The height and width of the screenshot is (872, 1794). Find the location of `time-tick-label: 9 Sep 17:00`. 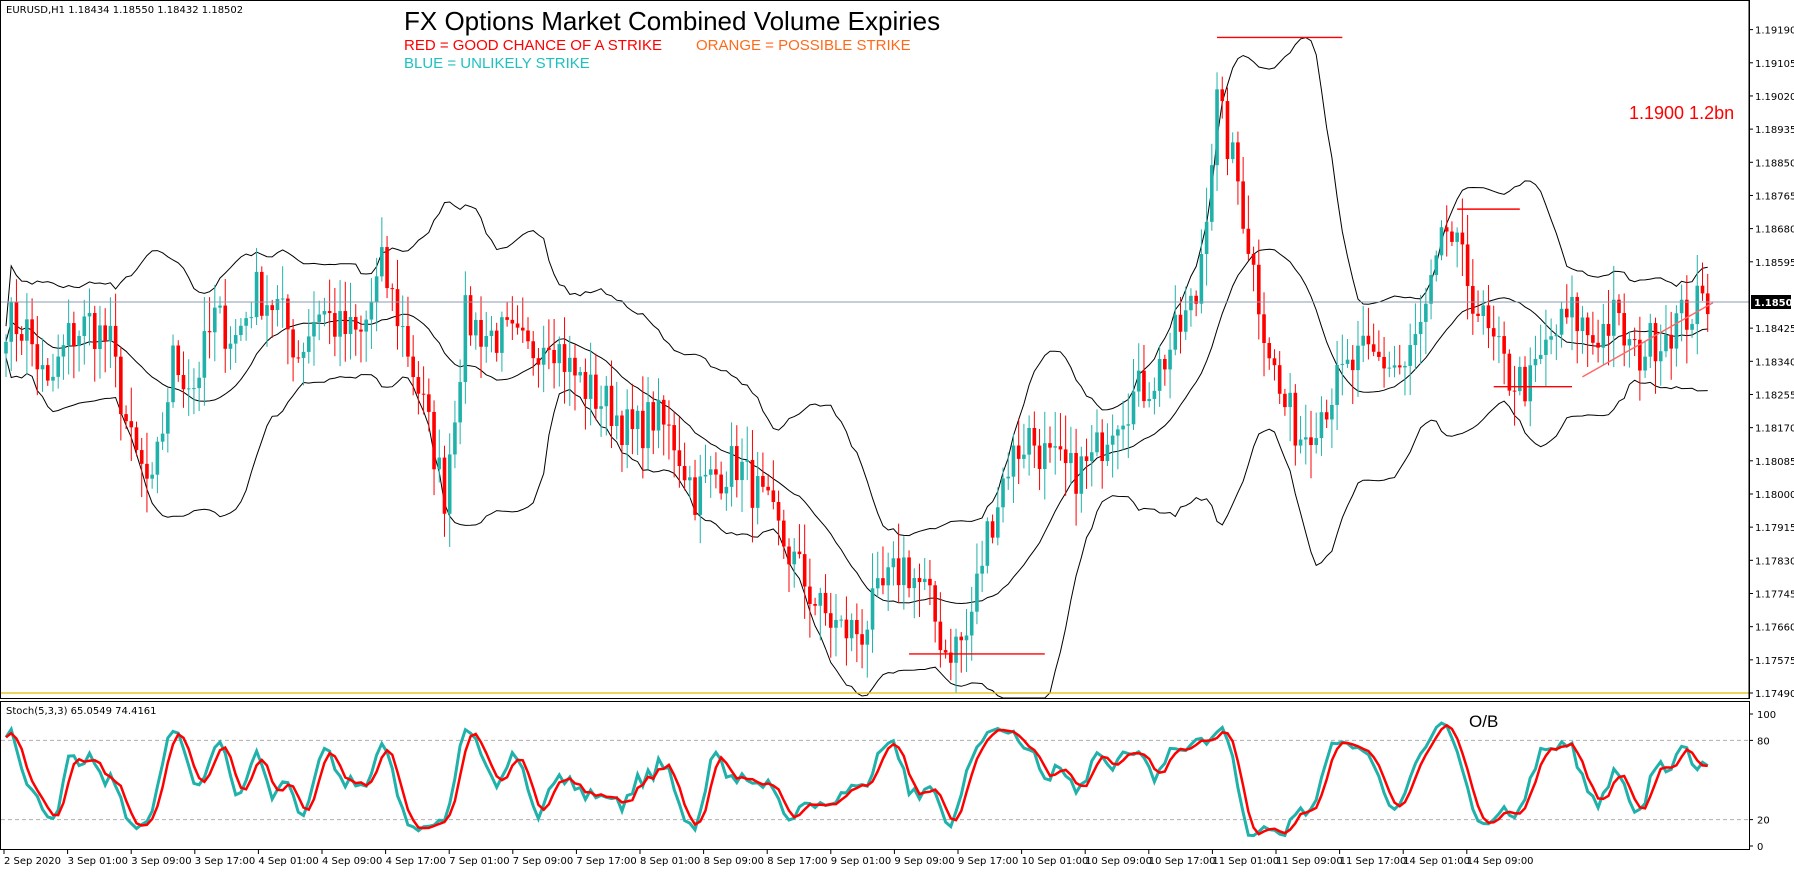

time-tick-label: 9 Sep 17:00 is located at coordinates (988, 861).